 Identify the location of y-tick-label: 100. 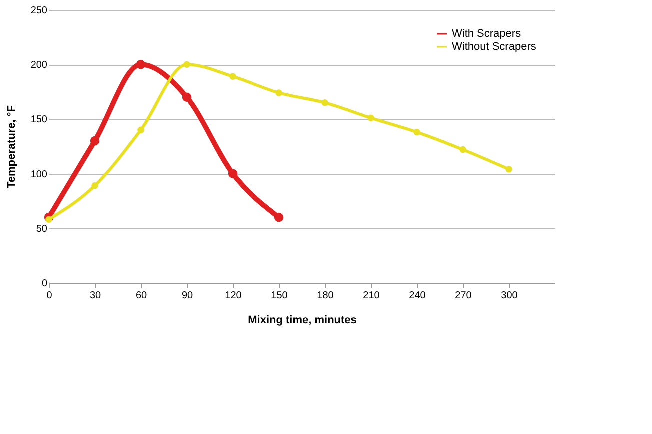
(39, 174).